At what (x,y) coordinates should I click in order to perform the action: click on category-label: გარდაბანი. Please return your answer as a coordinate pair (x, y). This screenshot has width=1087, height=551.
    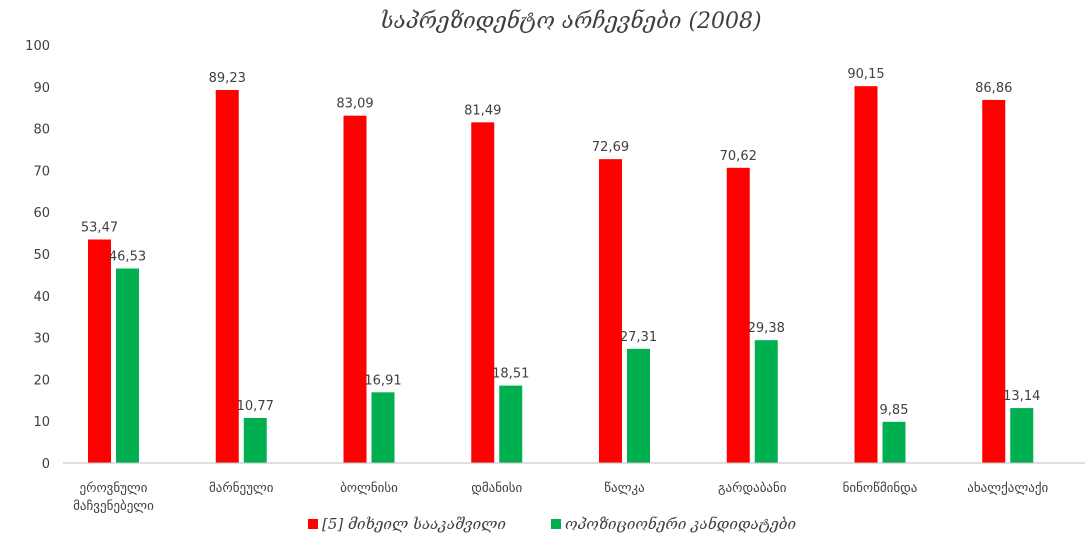
    Looking at the image, I should click on (752, 488).